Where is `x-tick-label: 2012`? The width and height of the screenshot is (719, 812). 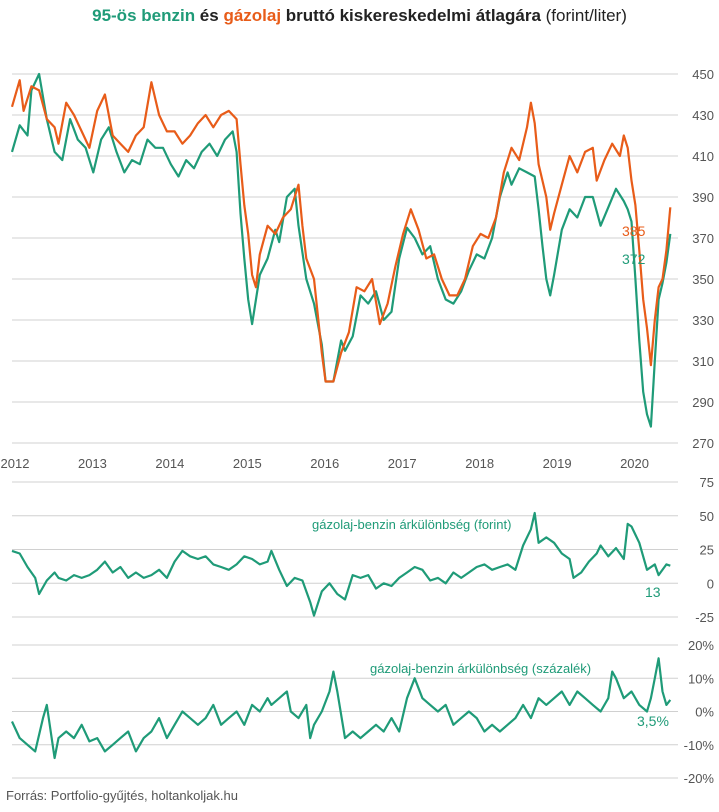 x-tick-label: 2012 is located at coordinates (15, 463).